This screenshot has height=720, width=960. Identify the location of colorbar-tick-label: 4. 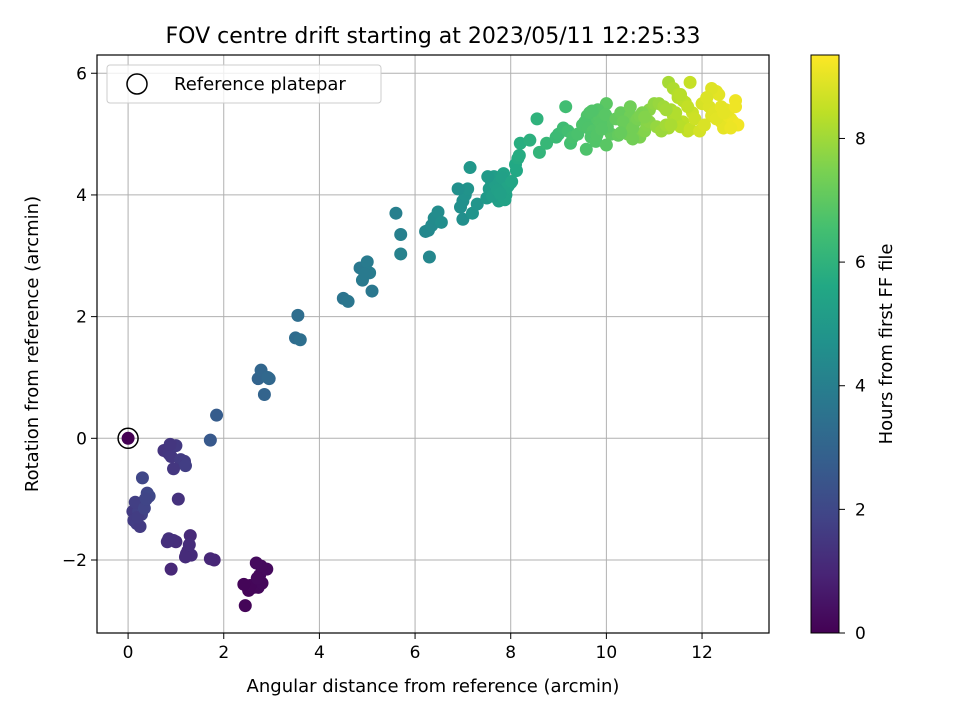
(860, 387).